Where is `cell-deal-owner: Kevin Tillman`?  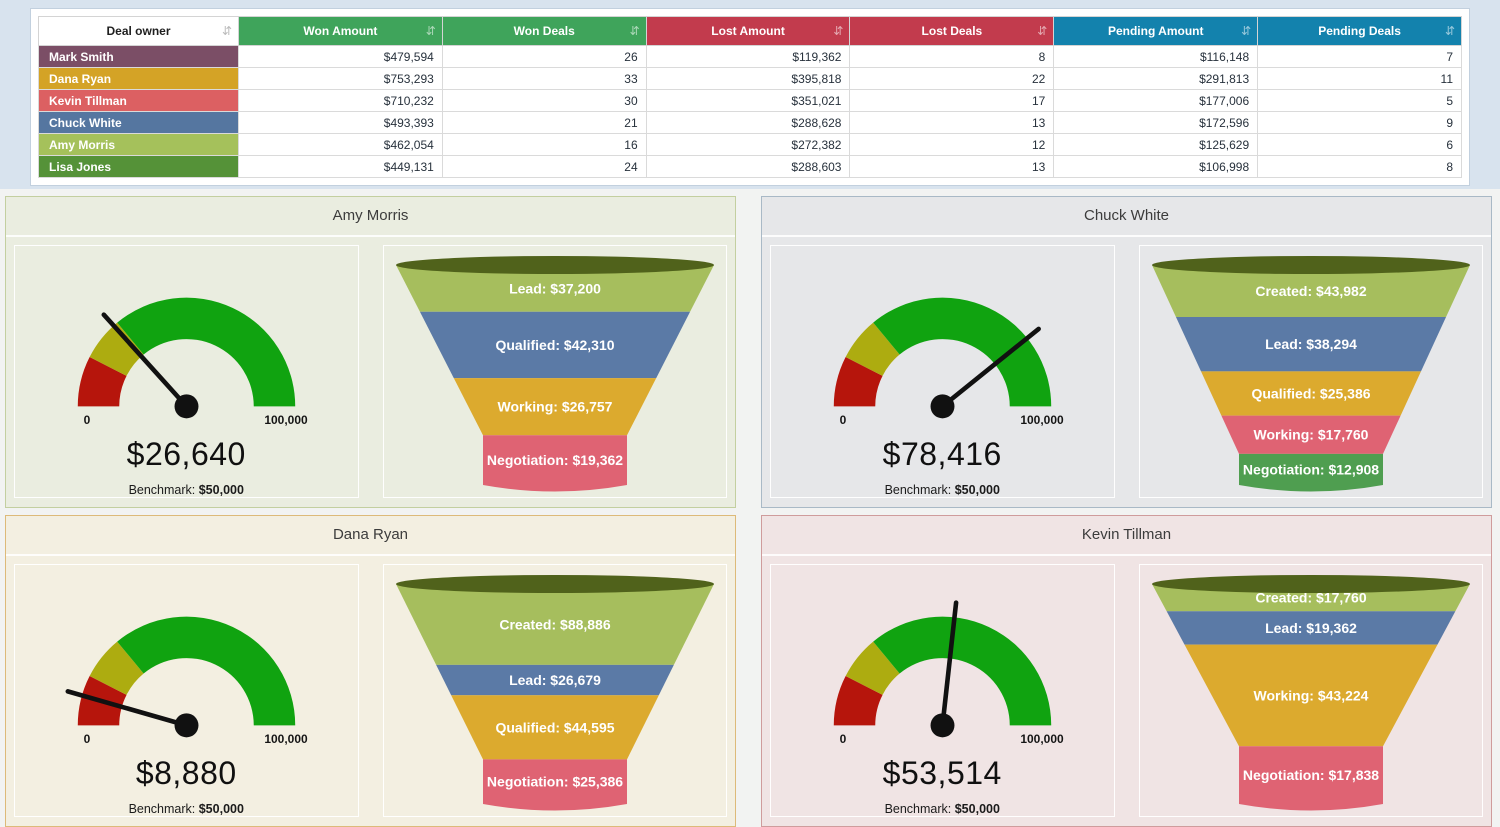 cell-deal-owner: Kevin Tillman is located at coordinates (138, 100).